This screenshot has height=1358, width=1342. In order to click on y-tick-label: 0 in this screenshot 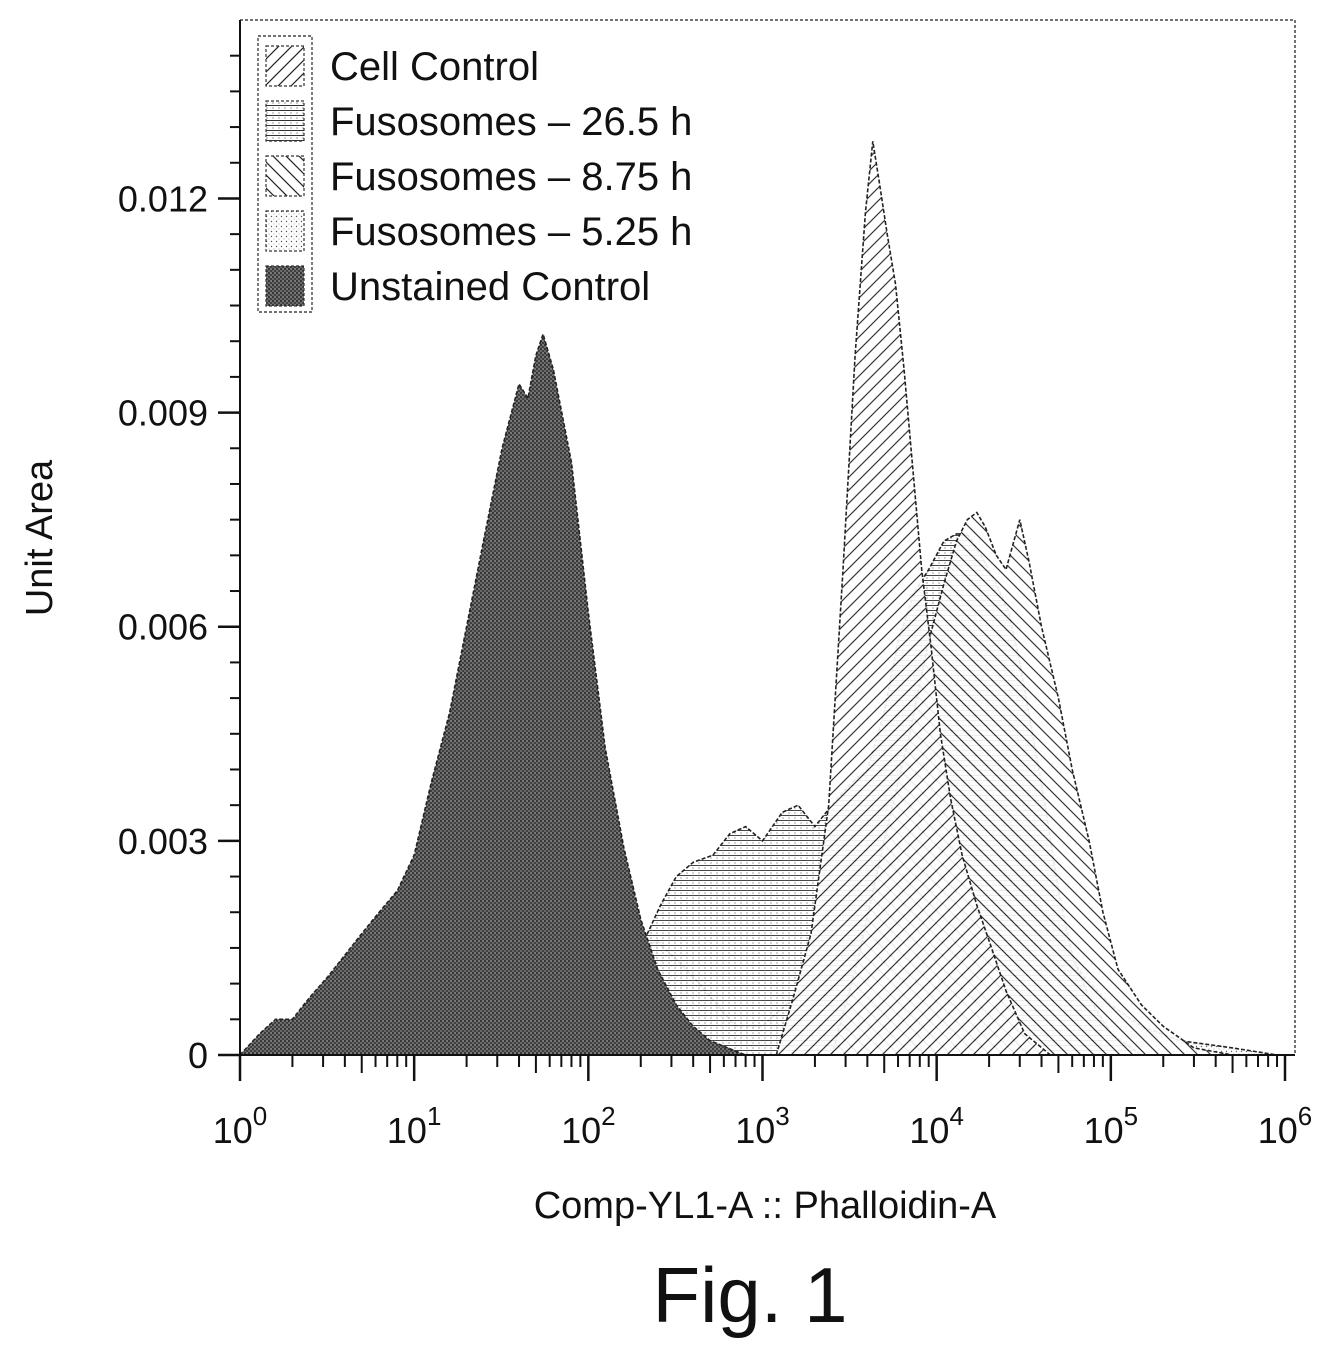, I will do `click(198, 1055)`.